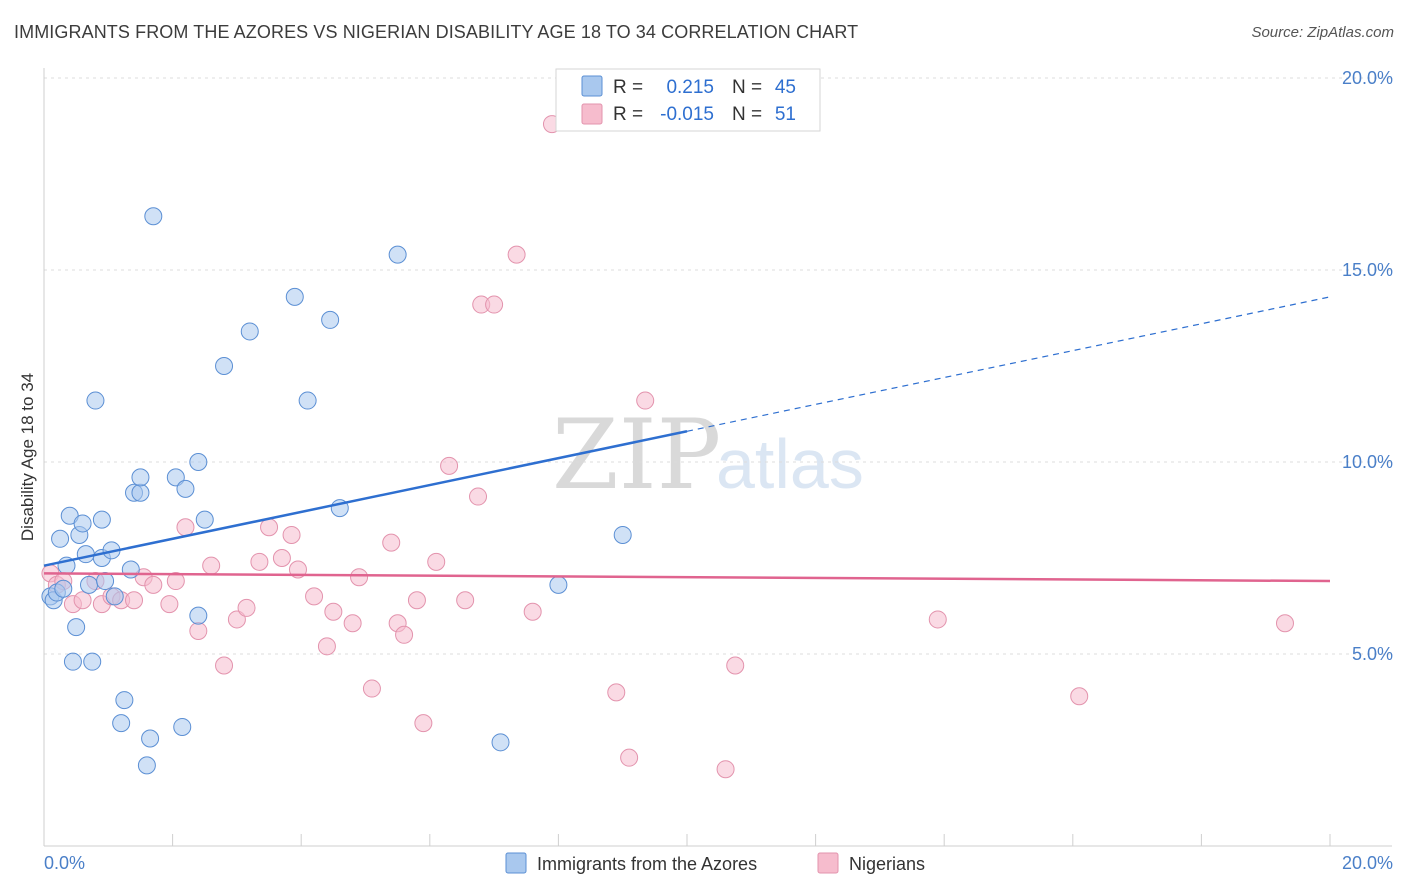  What do you see at coordinates (628, 114) in the screenshot?
I see `legend-r-label-nigerians: R =` at bounding box center [628, 114].